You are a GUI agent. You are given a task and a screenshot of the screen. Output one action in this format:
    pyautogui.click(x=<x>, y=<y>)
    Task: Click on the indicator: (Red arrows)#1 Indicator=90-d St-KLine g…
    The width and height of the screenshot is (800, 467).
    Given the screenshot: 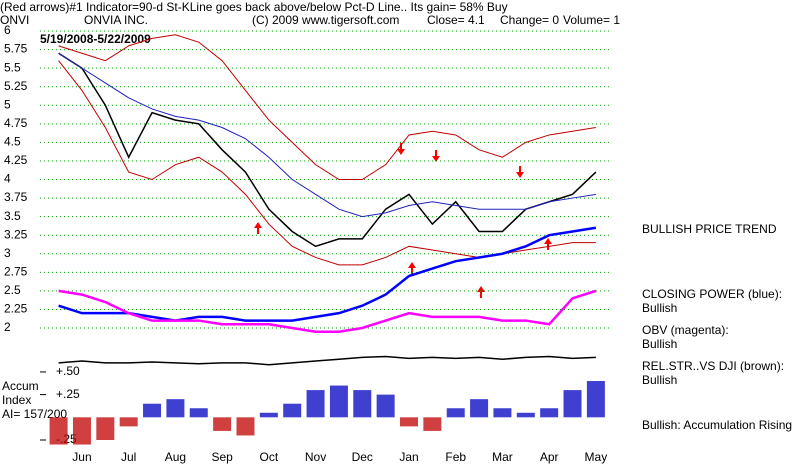 What is the action you would take?
    pyautogui.click(x=254, y=7)
    